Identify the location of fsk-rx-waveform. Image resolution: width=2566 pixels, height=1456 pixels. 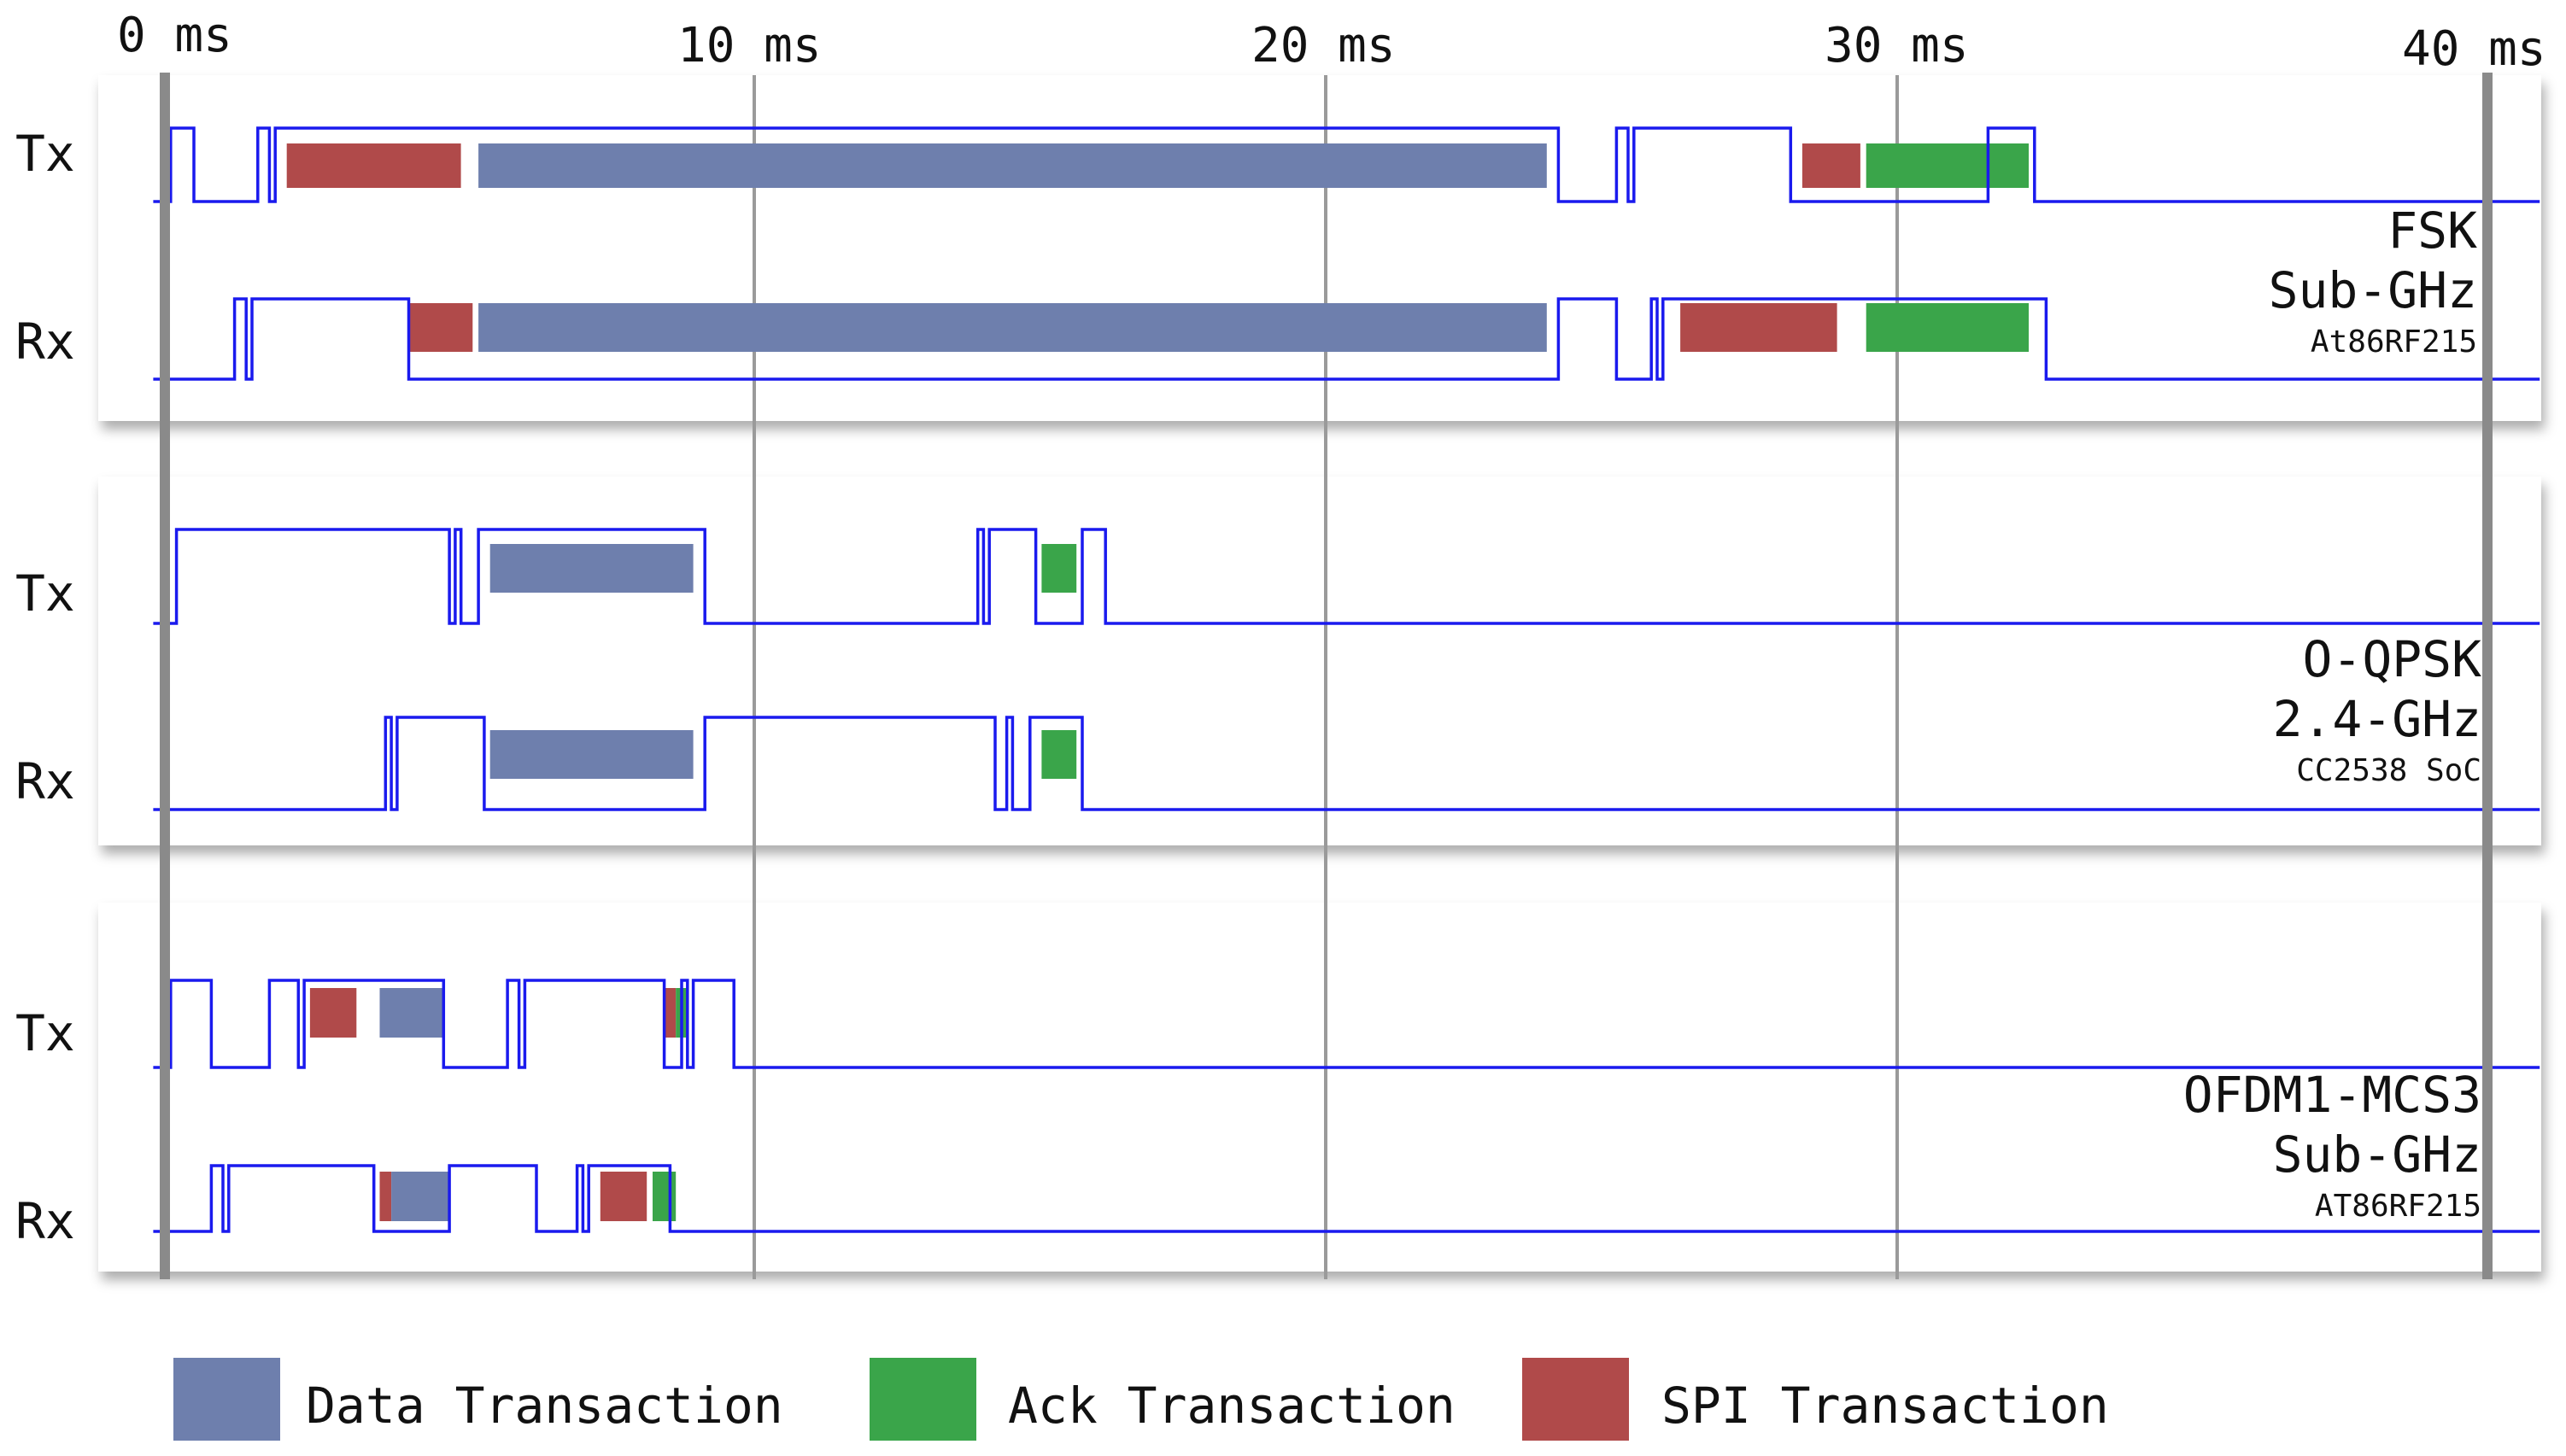
(1347, 339).